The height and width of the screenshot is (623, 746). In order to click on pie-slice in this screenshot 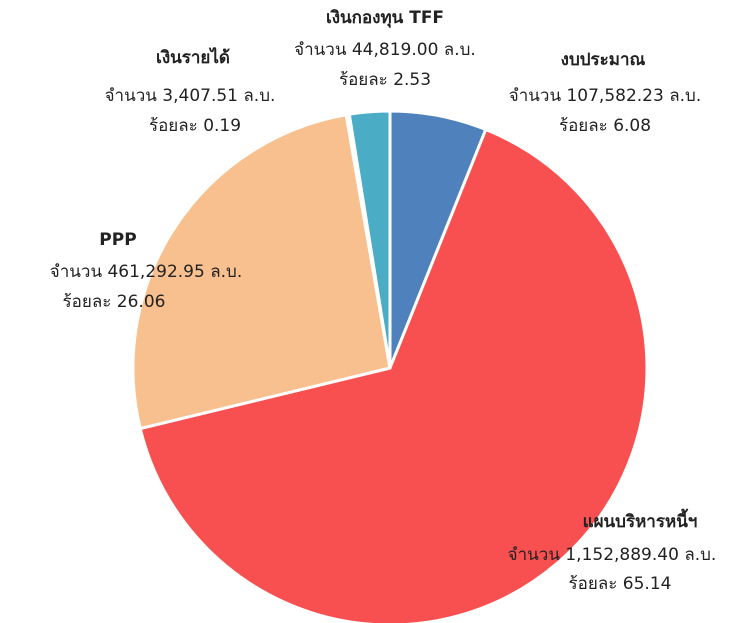, I will do `click(369, 239)`.